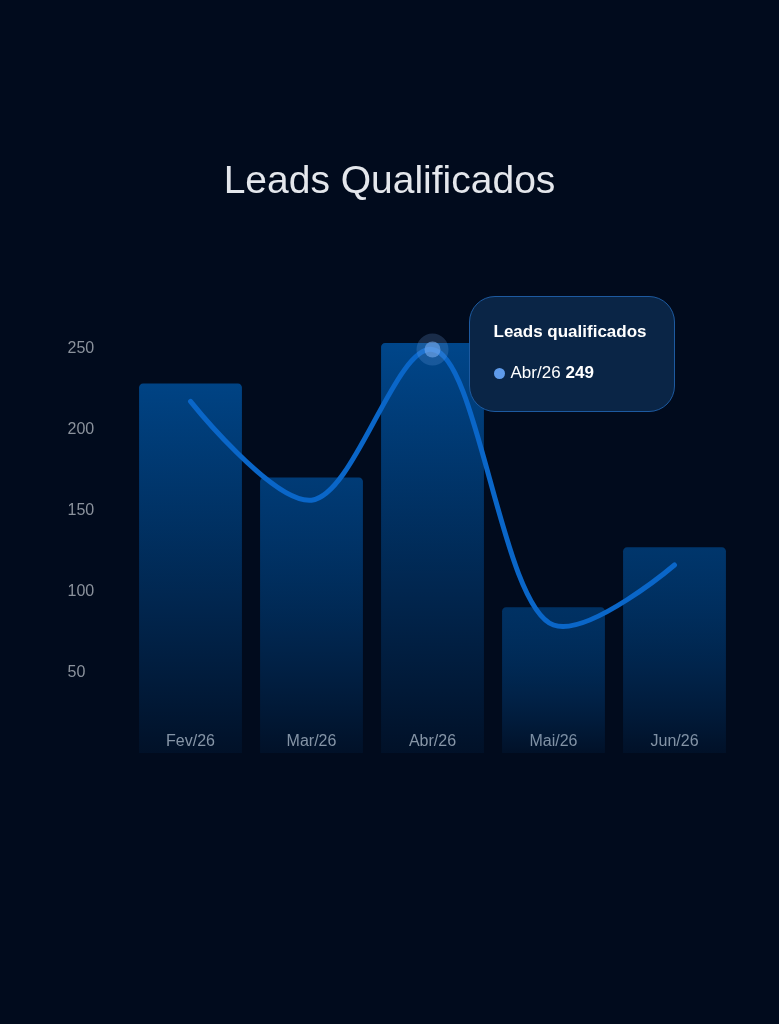  What do you see at coordinates (81, 510) in the screenshot?
I see `y-tick-label: 150` at bounding box center [81, 510].